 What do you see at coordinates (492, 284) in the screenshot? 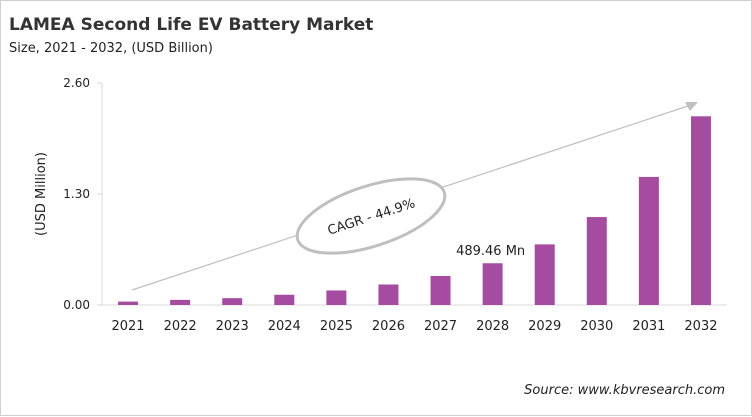
I see `bar-2028` at bounding box center [492, 284].